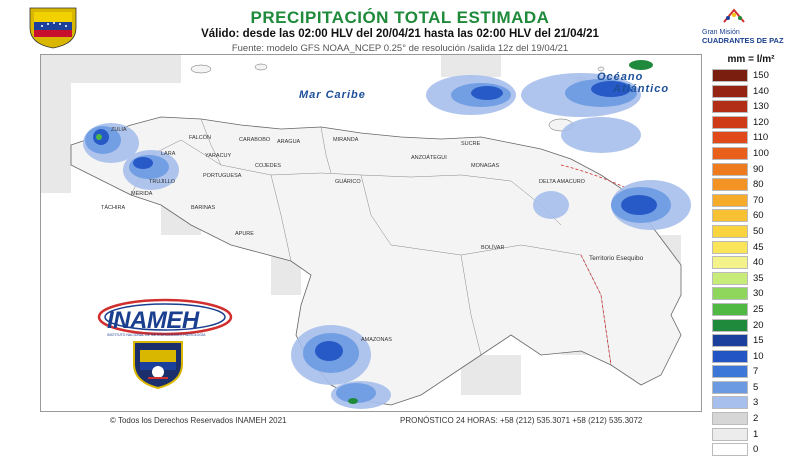 The width and height of the screenshot is (800, 458). Describe the element at coordinates (756, 372) in the screenshot. I see `legend-value: 7` at that location.